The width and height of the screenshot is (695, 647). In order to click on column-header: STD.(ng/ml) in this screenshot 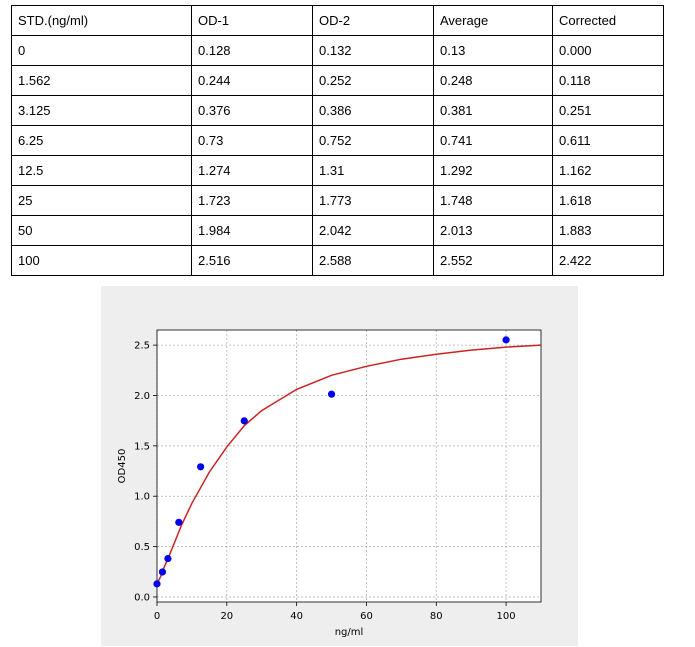, I will do `click(101, 20)`.